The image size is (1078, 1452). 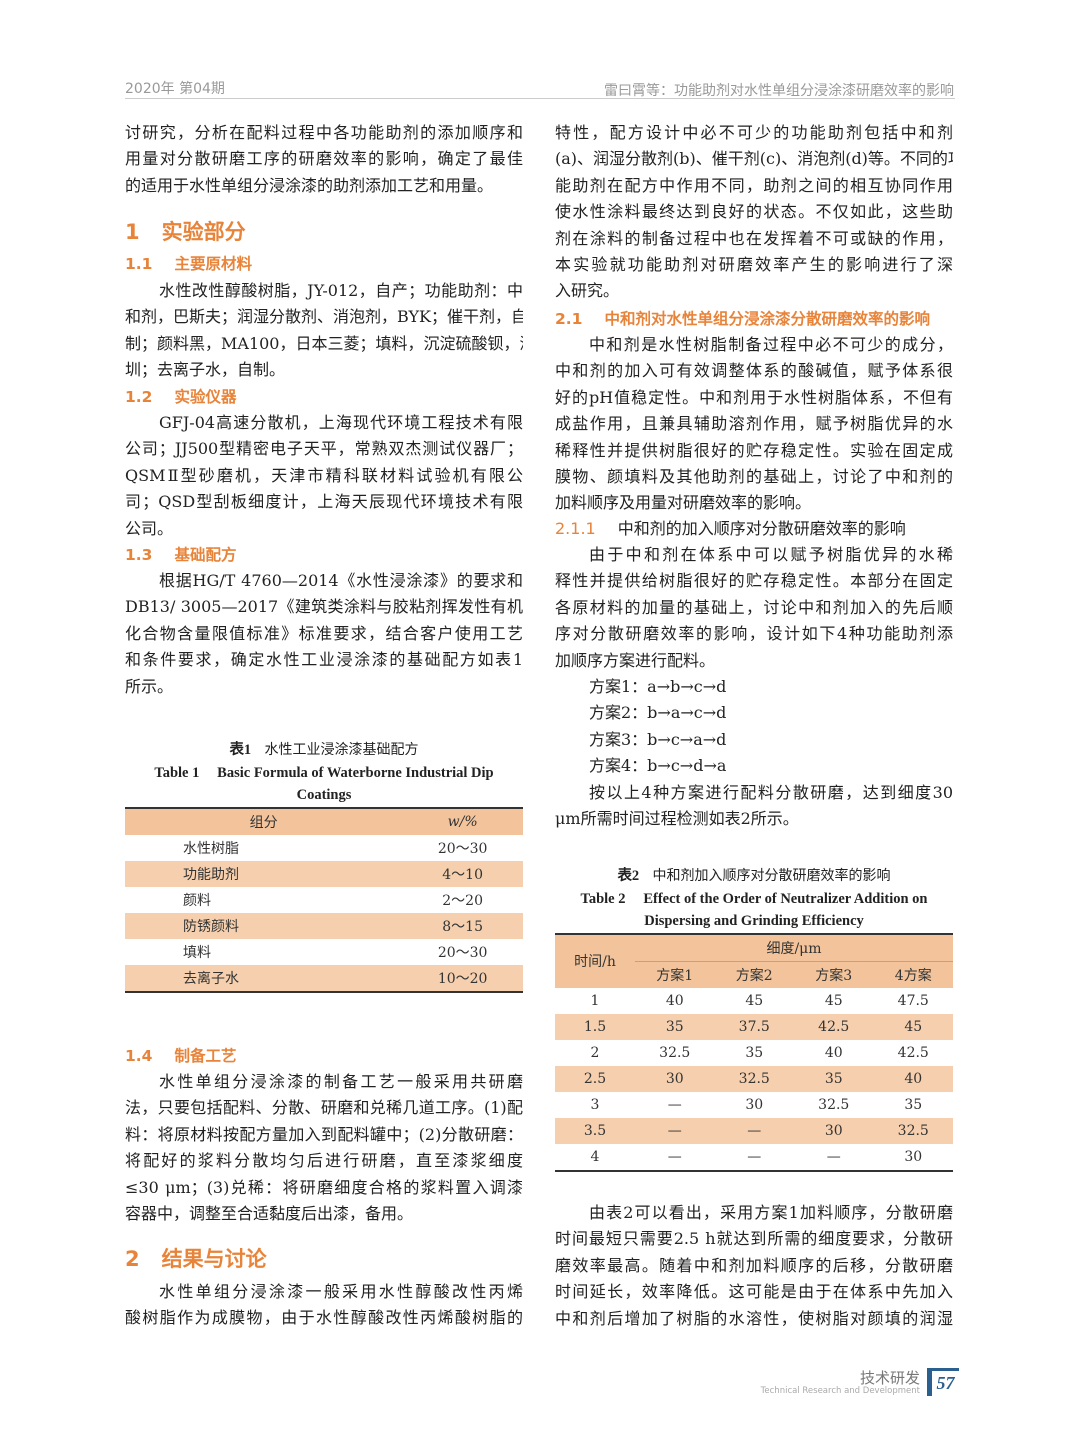 What do you see at coordinates (675, 1052) in the screenshot?
I see `table-cell: 32.5` at bounding box center [675, 1052].